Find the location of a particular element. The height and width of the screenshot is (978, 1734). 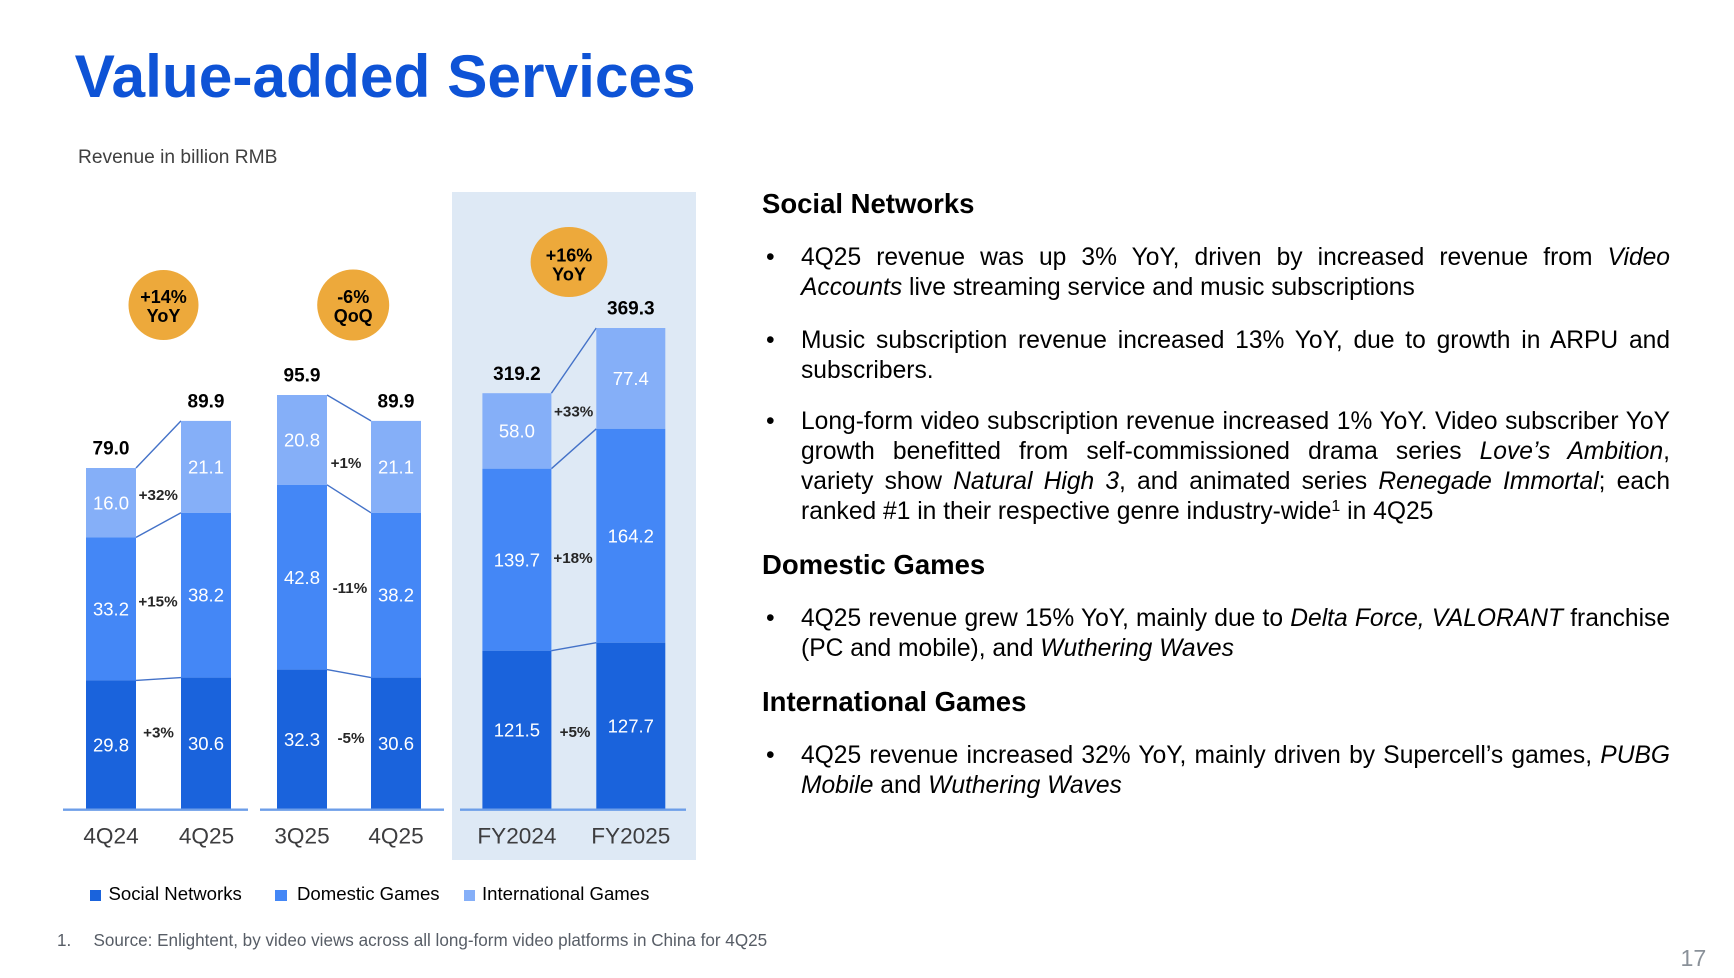

svg-text: +14% is located at coordinates (163, 297).